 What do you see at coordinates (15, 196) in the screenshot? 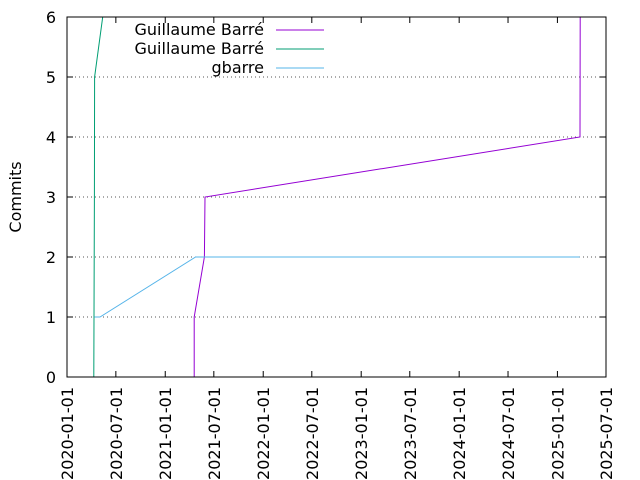
I see `y-axis-label: Commits` at bounding box center [15, 196].